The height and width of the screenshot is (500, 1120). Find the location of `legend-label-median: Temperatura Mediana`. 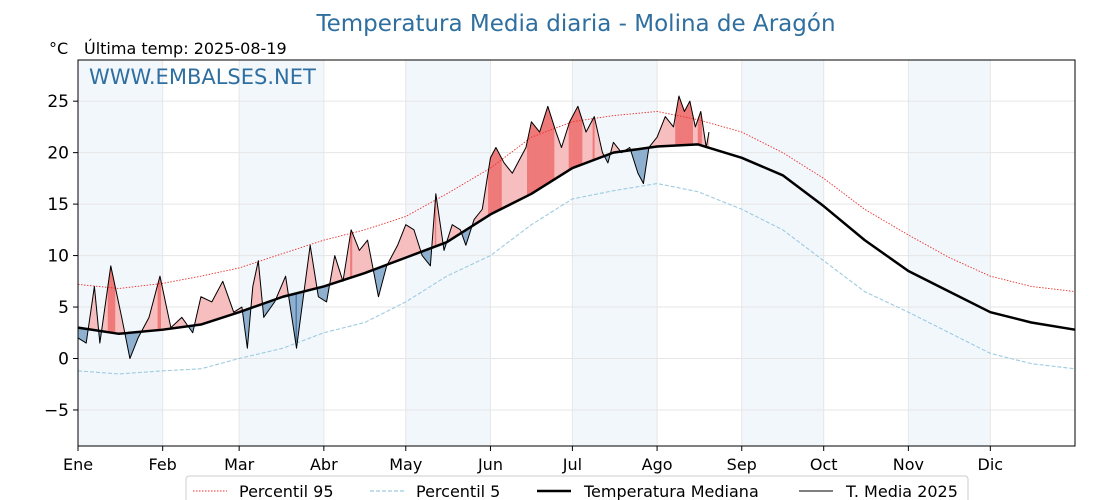

legend-label-median: Temperatura Mediana is located at coordinates (671, 491).